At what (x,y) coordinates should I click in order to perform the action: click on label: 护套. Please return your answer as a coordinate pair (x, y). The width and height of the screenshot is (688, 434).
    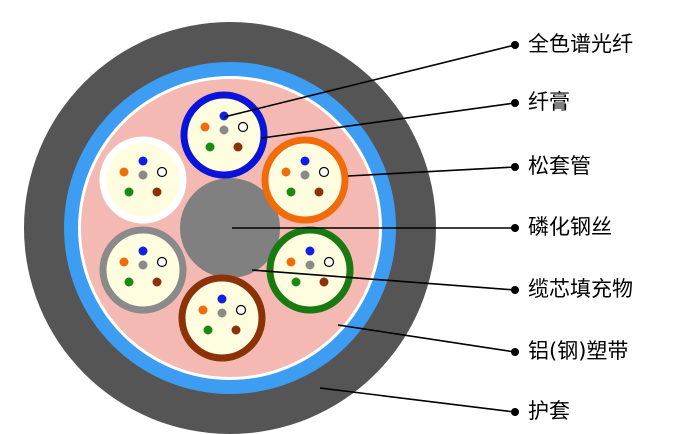
    Looking at the image, I should click on (549, 411).